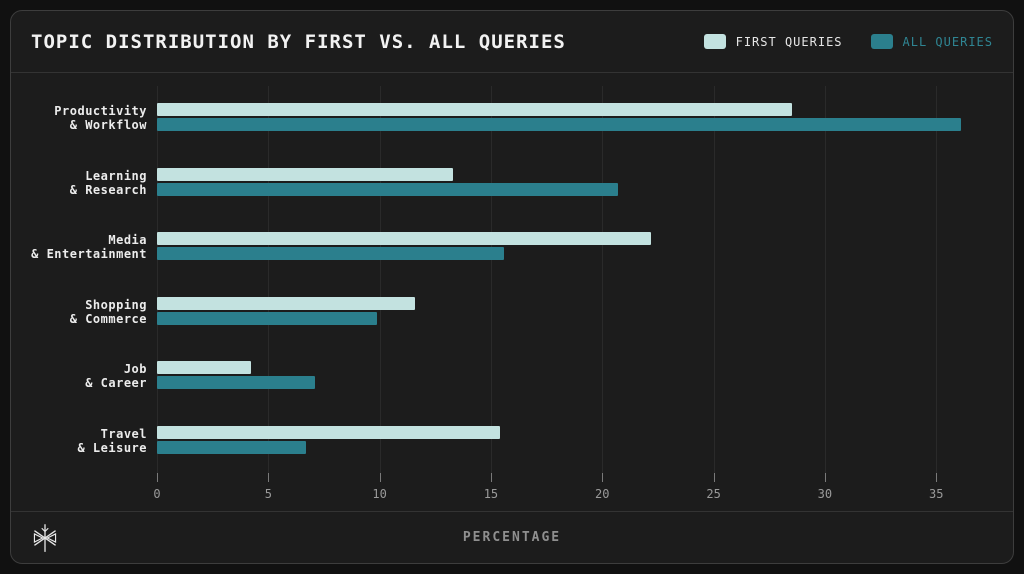 The height and width of the screenshot is (574, 1024). I want to click on legend-label-first-queries: FIRST QUERIES, so click(789, 41).